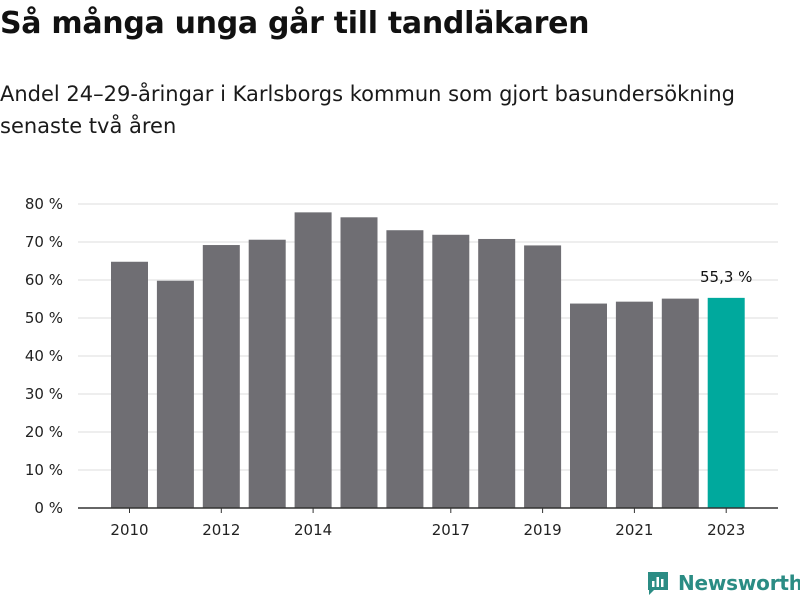  Describe the element at coordinates (726, 530) in the screenshot. I see `x-tick-label: 2023` at that location.